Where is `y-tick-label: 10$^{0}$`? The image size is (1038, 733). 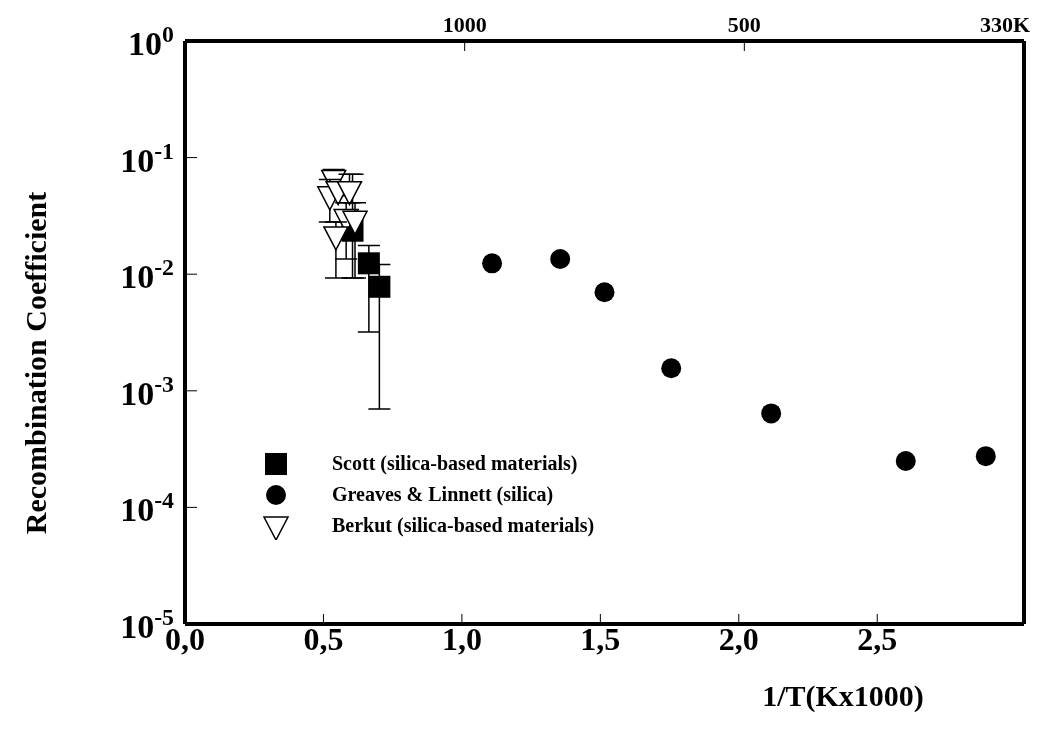 y-tick-label: 10$^{0}$ is located at coordinates (151, 41).